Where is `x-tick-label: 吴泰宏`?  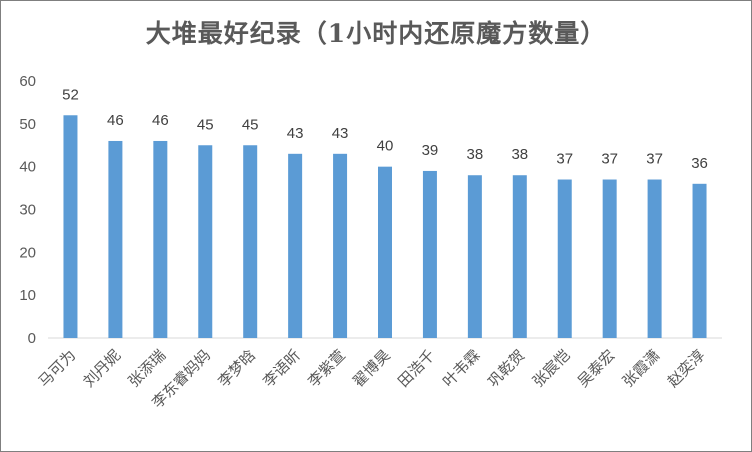 x-tick-label: 吴泰宏 is located at coordinates (596, 368).